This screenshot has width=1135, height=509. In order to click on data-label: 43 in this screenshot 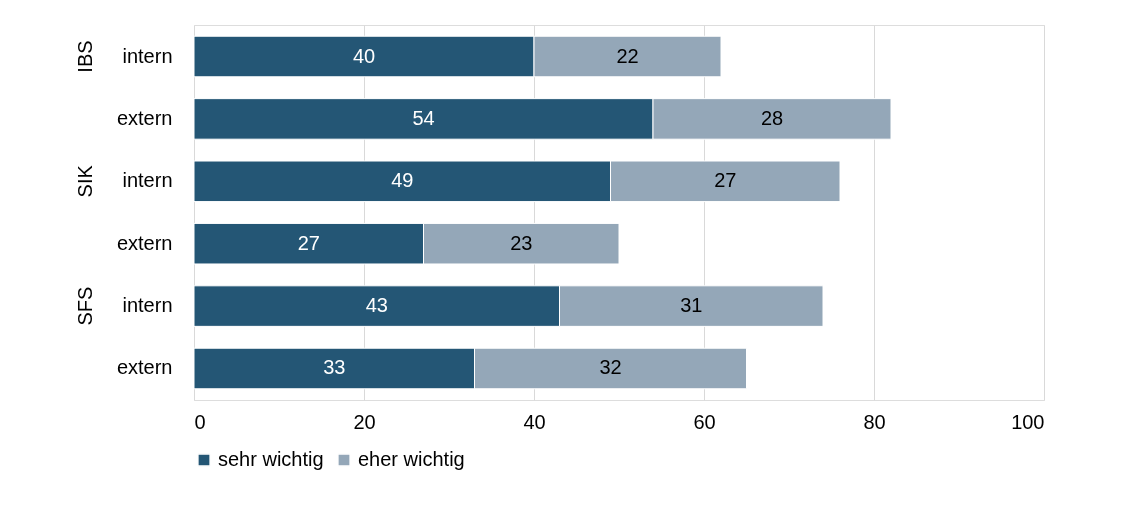, I will do `click(376, 305)`.